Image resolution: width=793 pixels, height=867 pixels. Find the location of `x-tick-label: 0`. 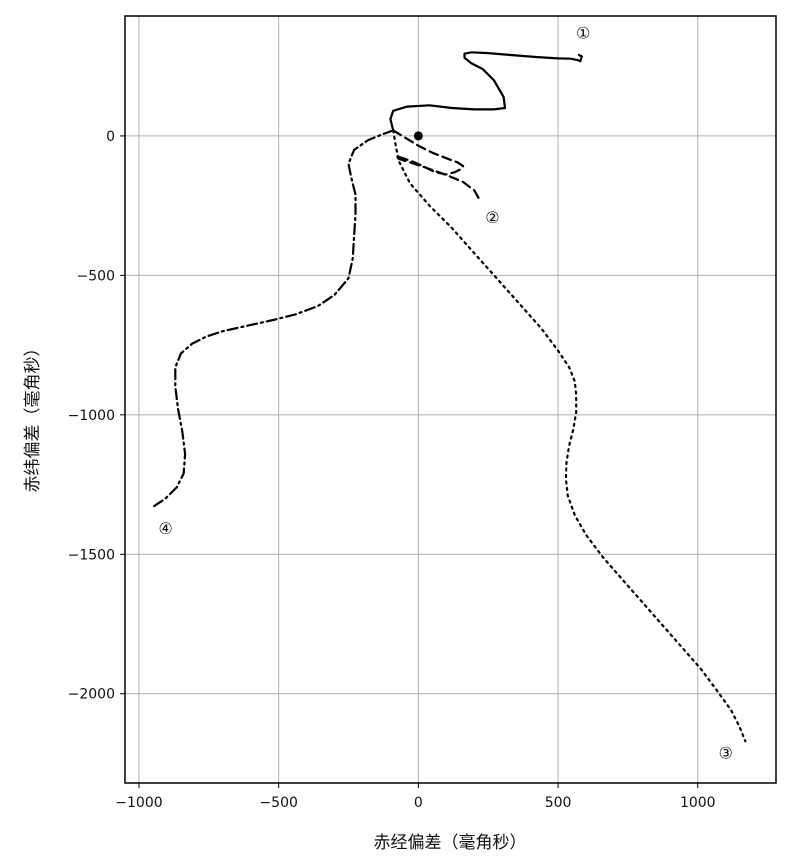

x-tick-label: 0 is located at coordinates (418, 803).